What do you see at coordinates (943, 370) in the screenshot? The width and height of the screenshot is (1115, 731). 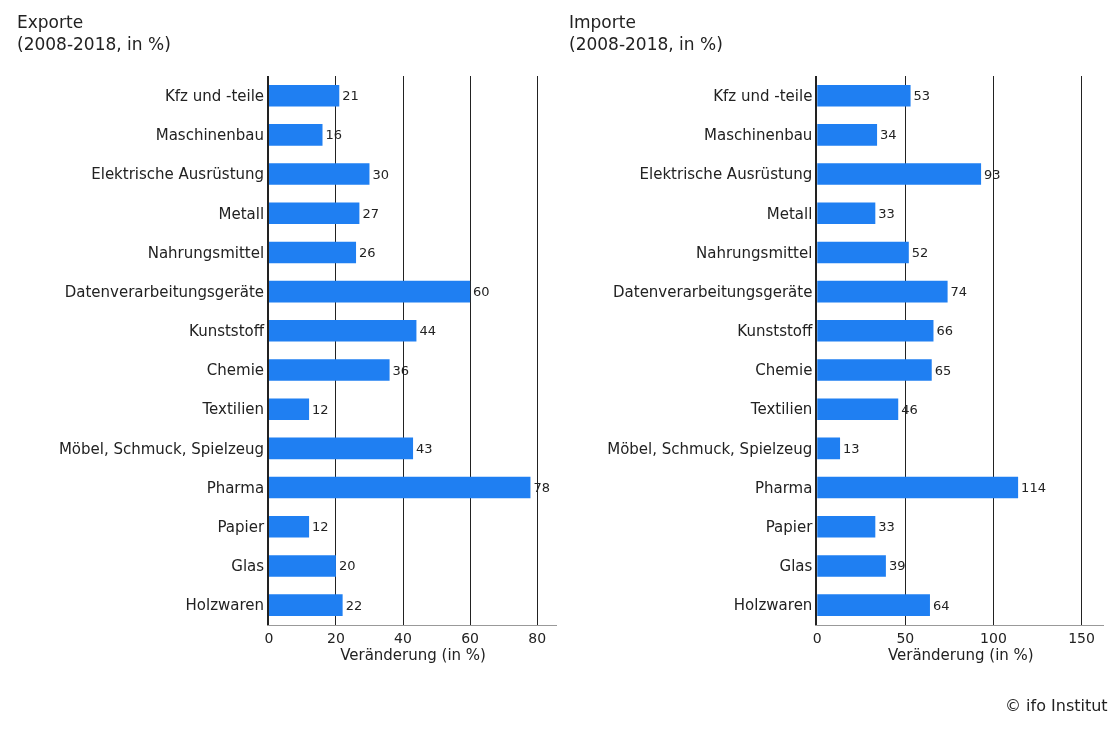 I see `data-label: 65` at bounding box center [943, 370].